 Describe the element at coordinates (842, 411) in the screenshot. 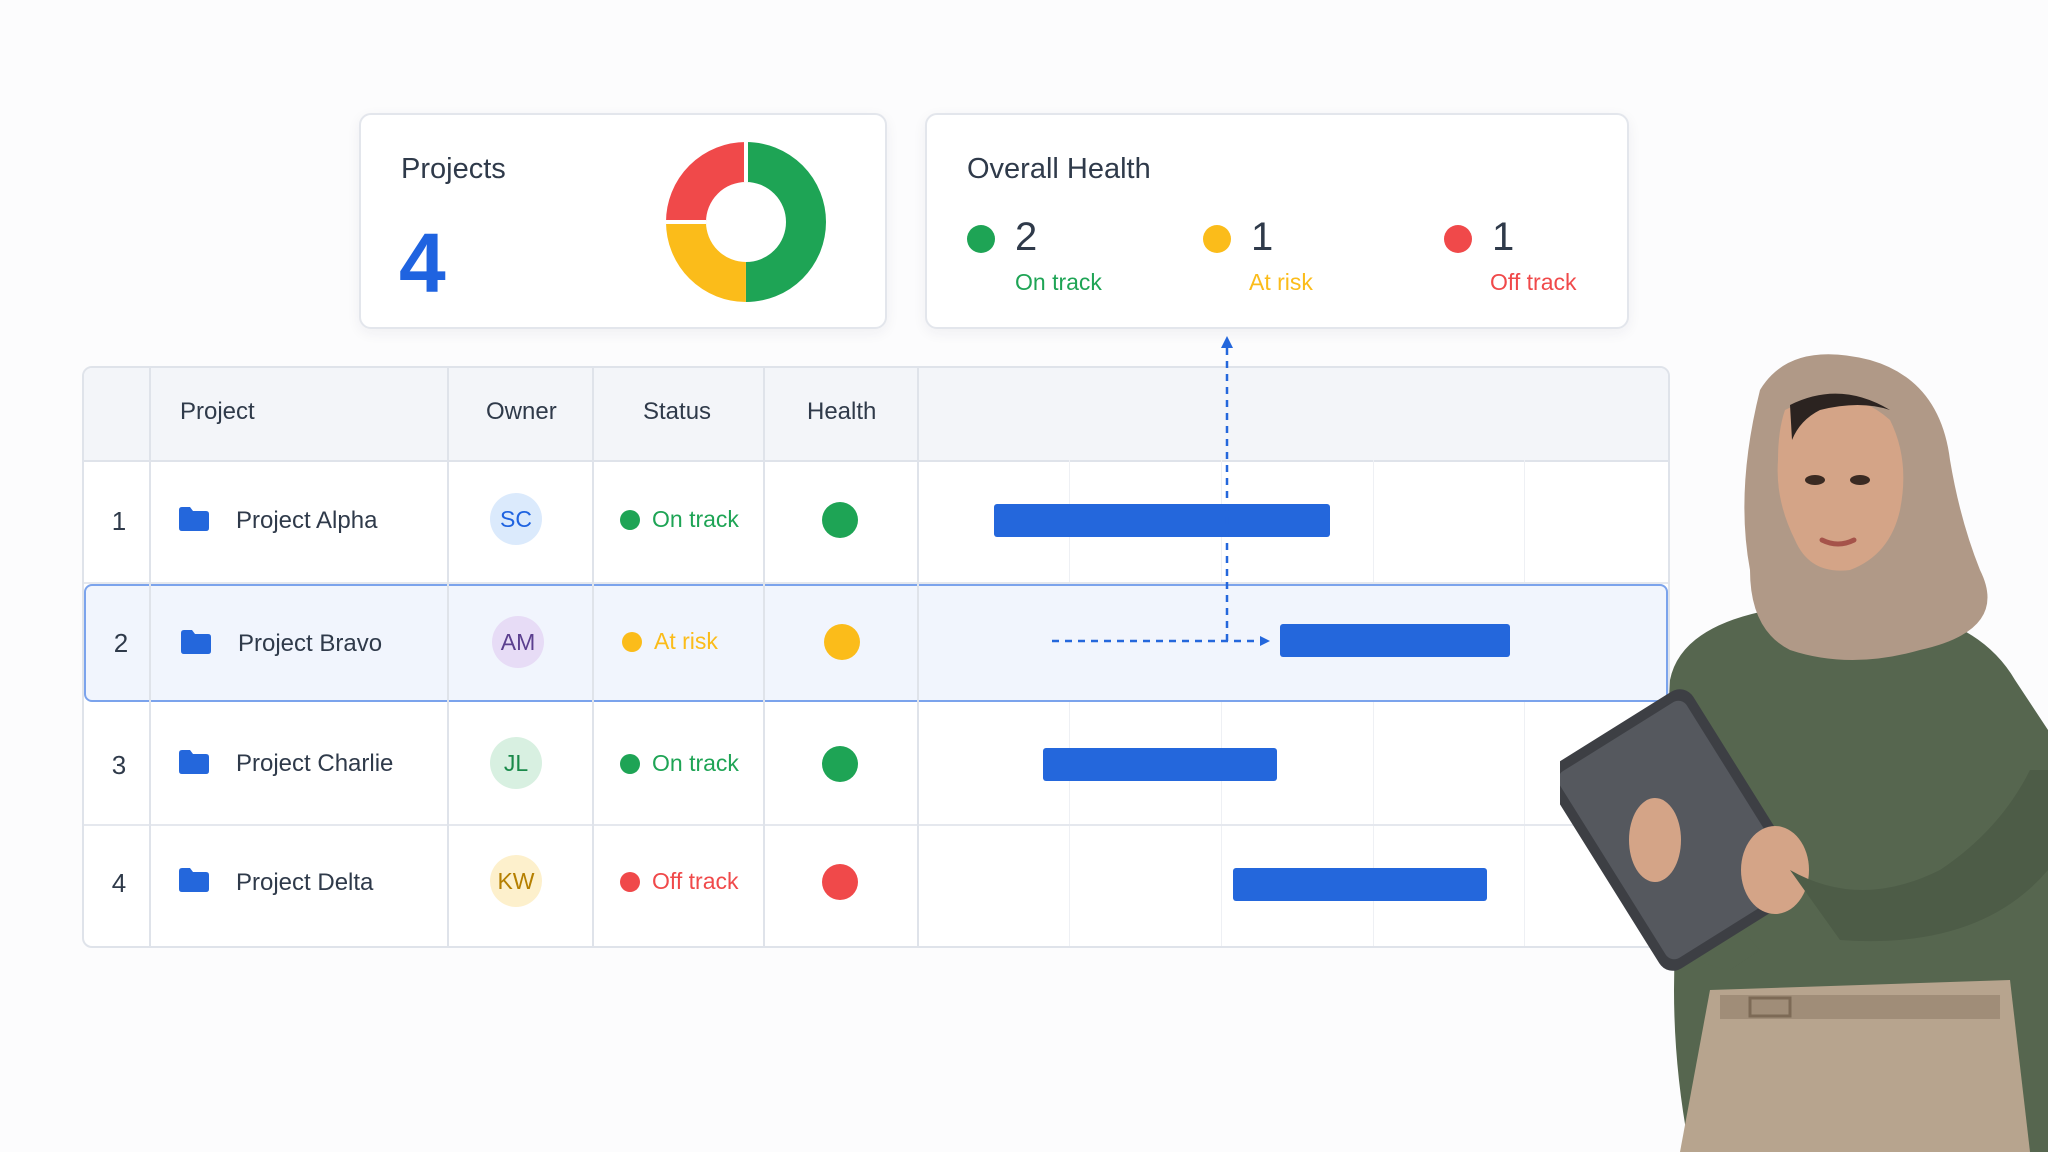

I see `header-health: Health` at that location.